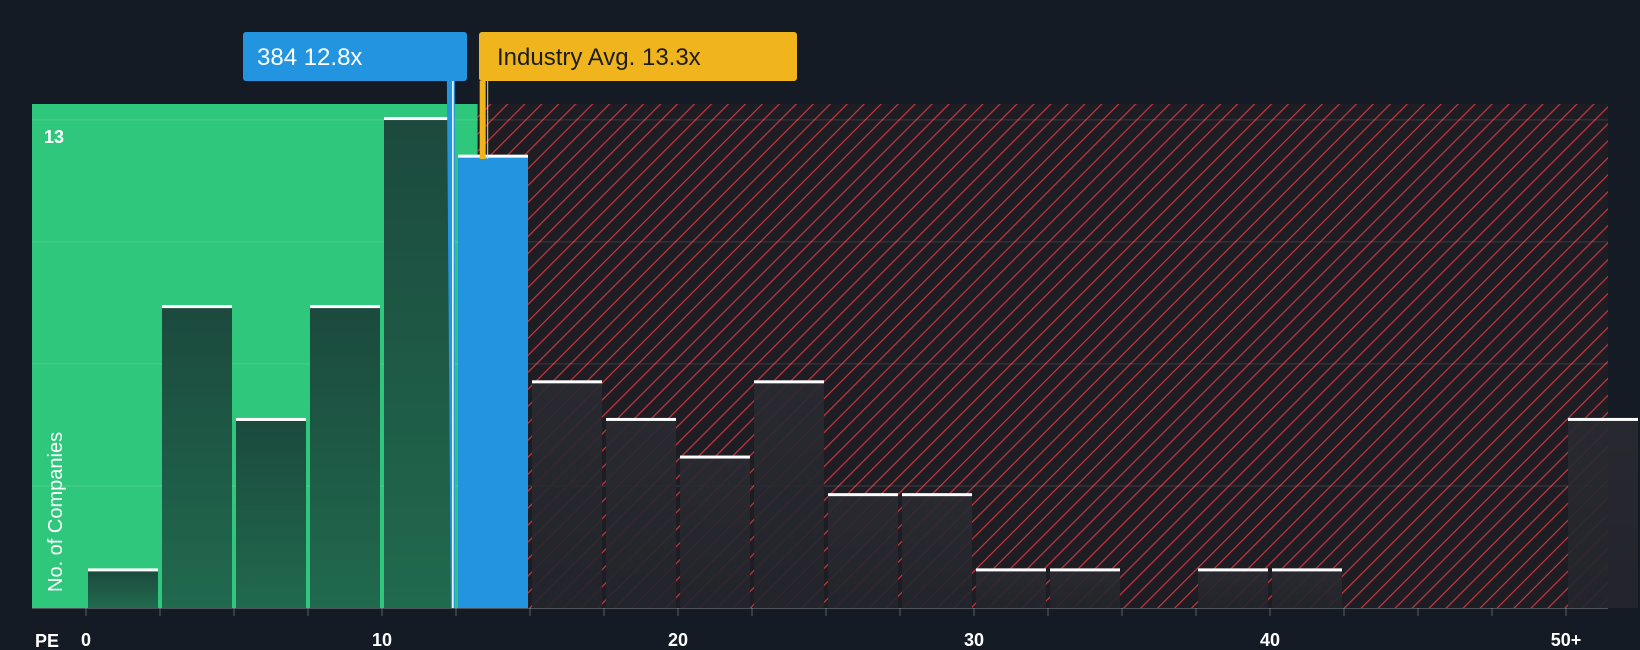 This screenshot has height=650, width=1640. I want to click on callouts: 384 12.8x Industry Avg. 13.3x, so click(520, 56).